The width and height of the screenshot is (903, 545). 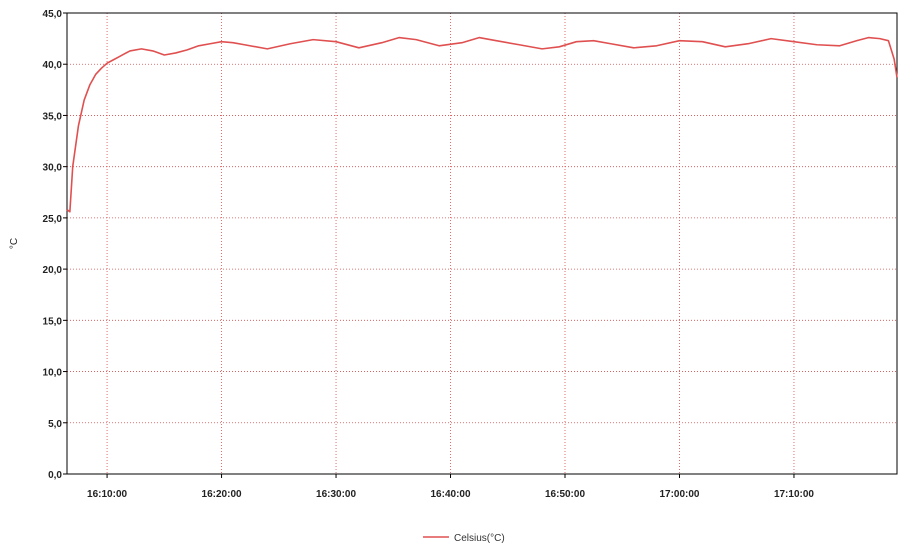 I want to click on legend: Celsius(°C), so click(x=464, y=538).